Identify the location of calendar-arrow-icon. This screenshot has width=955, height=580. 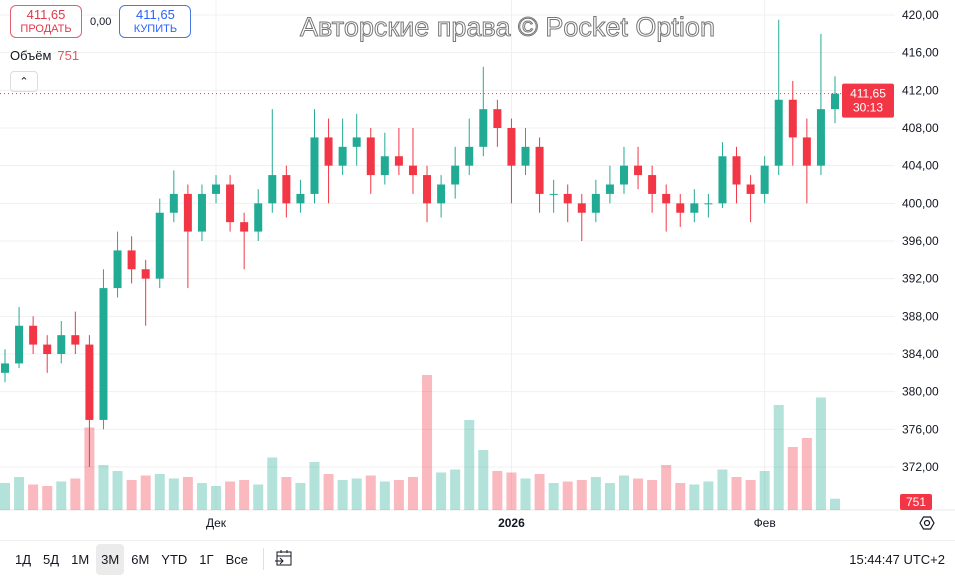
(284, 559).